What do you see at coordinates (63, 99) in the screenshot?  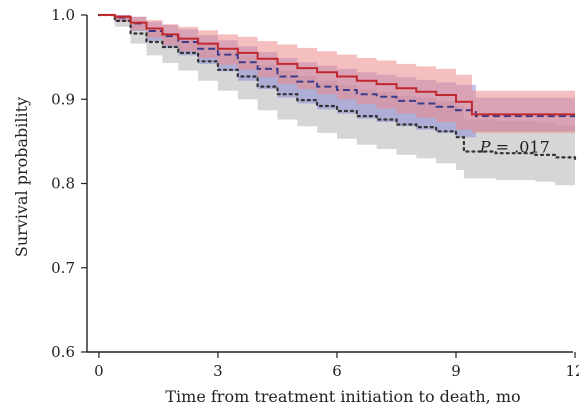 I see `y-tick-label: 0.9` at bounding box center [63, 99].